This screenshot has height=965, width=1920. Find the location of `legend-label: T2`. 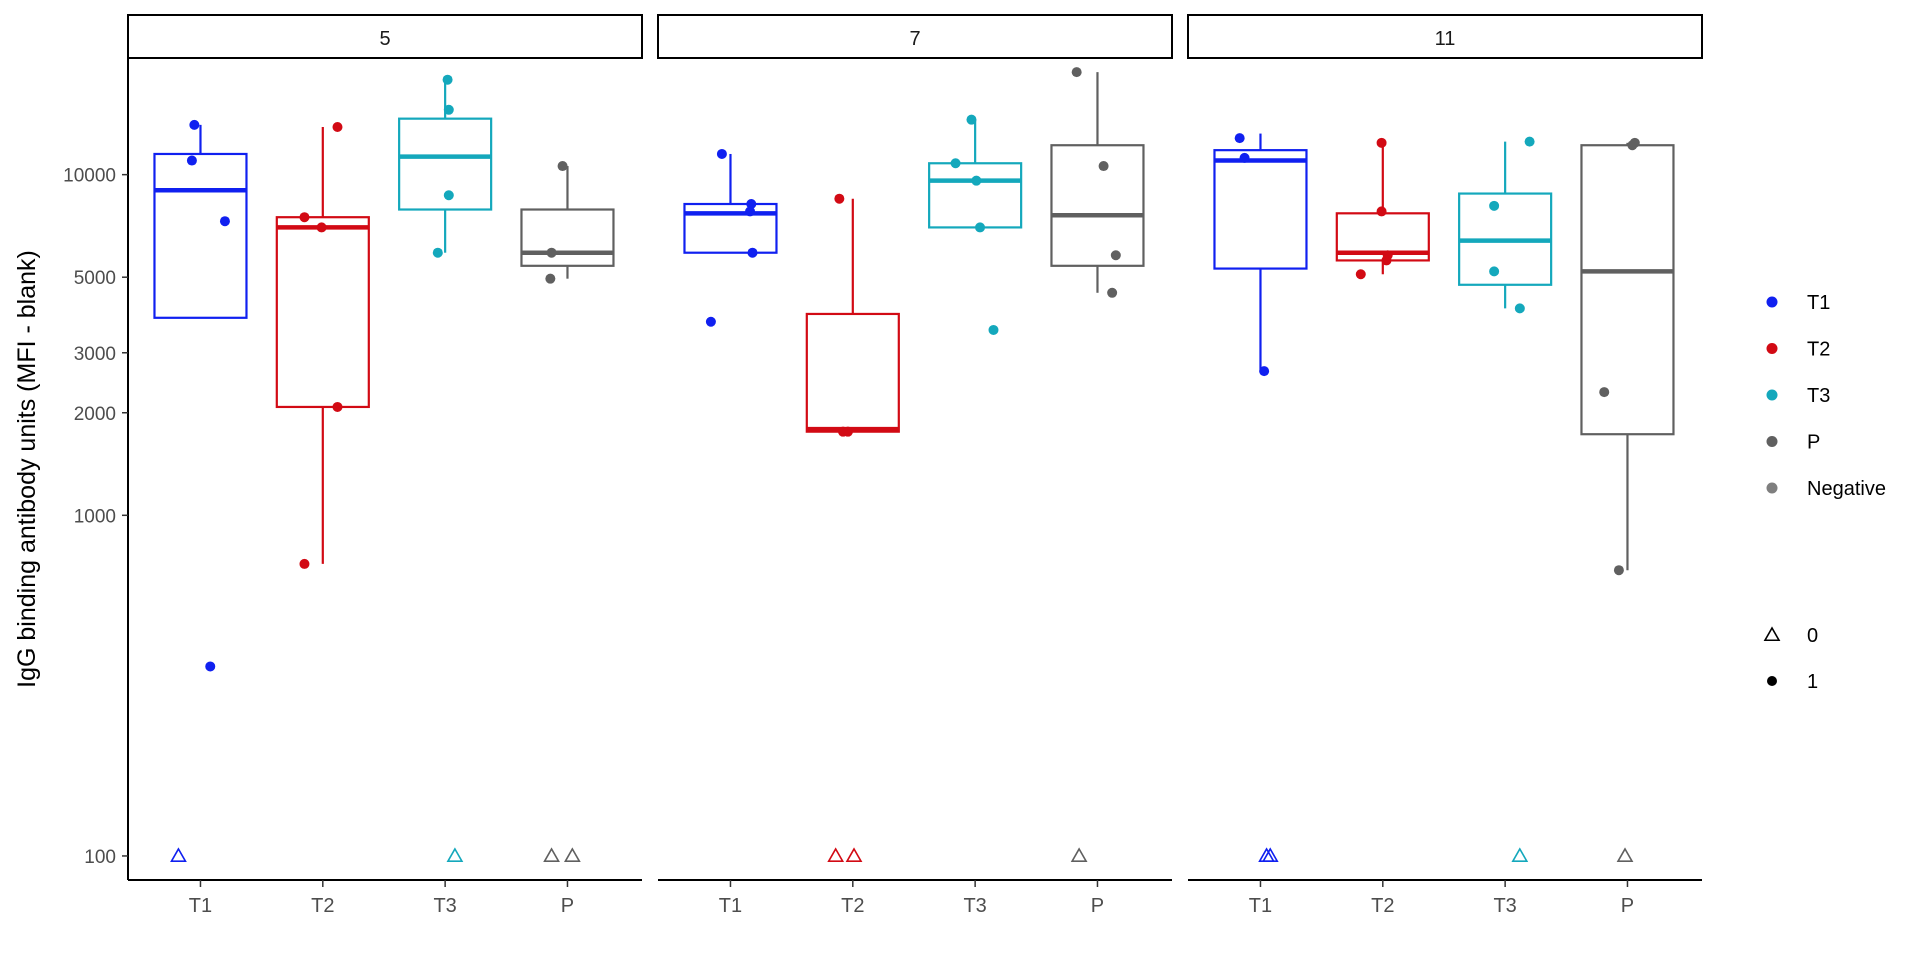

legend-label: T2 is located at coordinates (1818, 350).